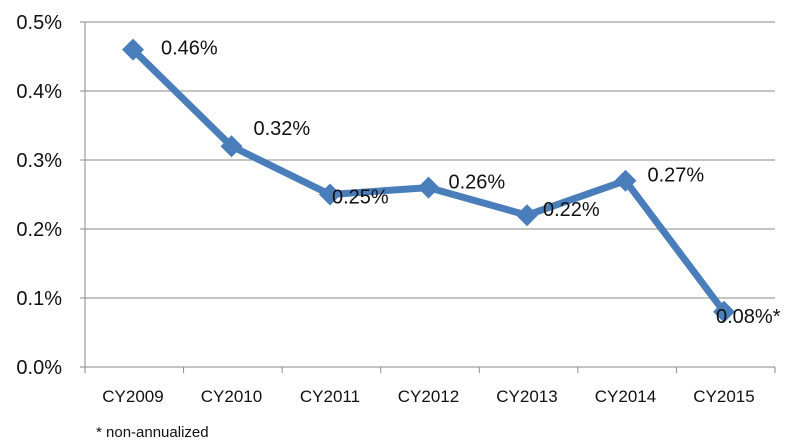 This screenshot has width=807, height=448. What do you see at coordinates (477, 183) in the screenshot?
I see `data-label: 0.26%` at bounding box center [477, 183].